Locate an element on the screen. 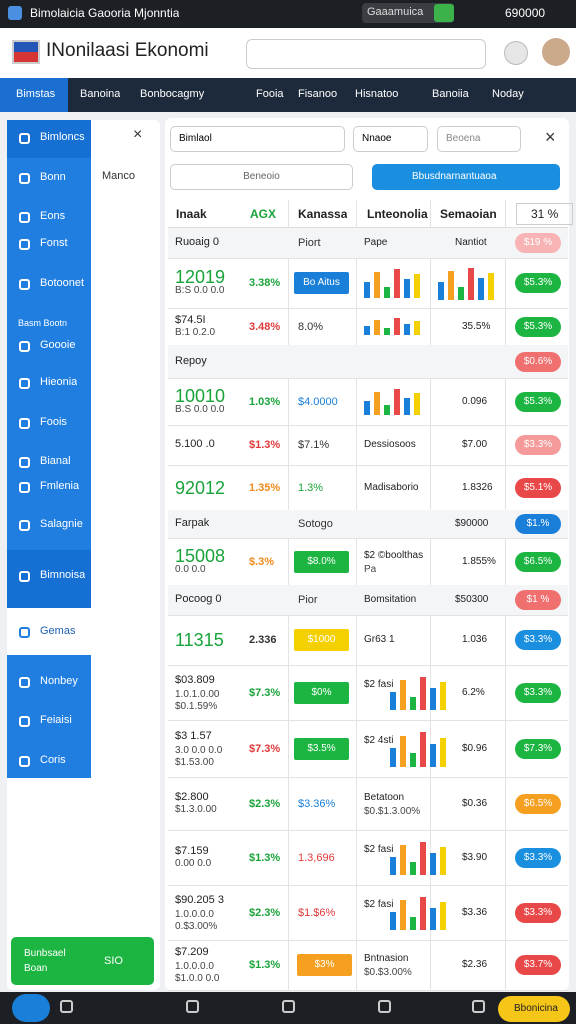 This screenshot has height=1024, width=576. input: Beoena is located at coordinates (479, 139).